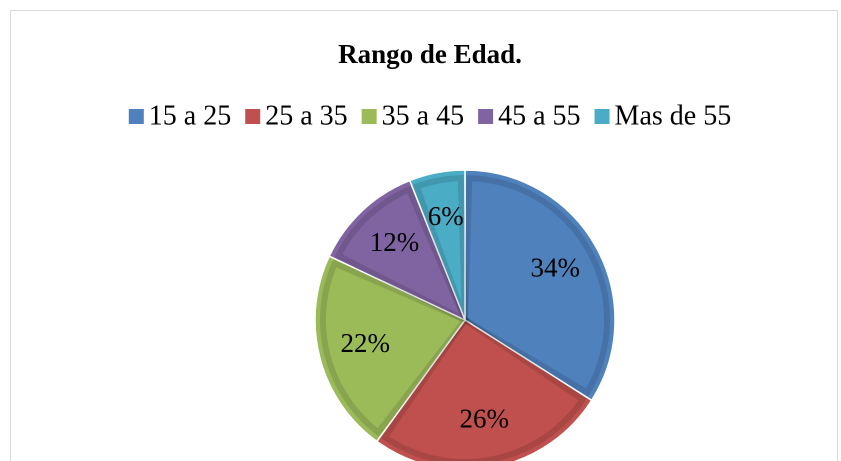 Image resolution: width=841 pixels, height=461 pixels. What do you see at coordinates (446, 216) in the screenshot?
I see `data-label: 6%` at bounding box center [446, 216].